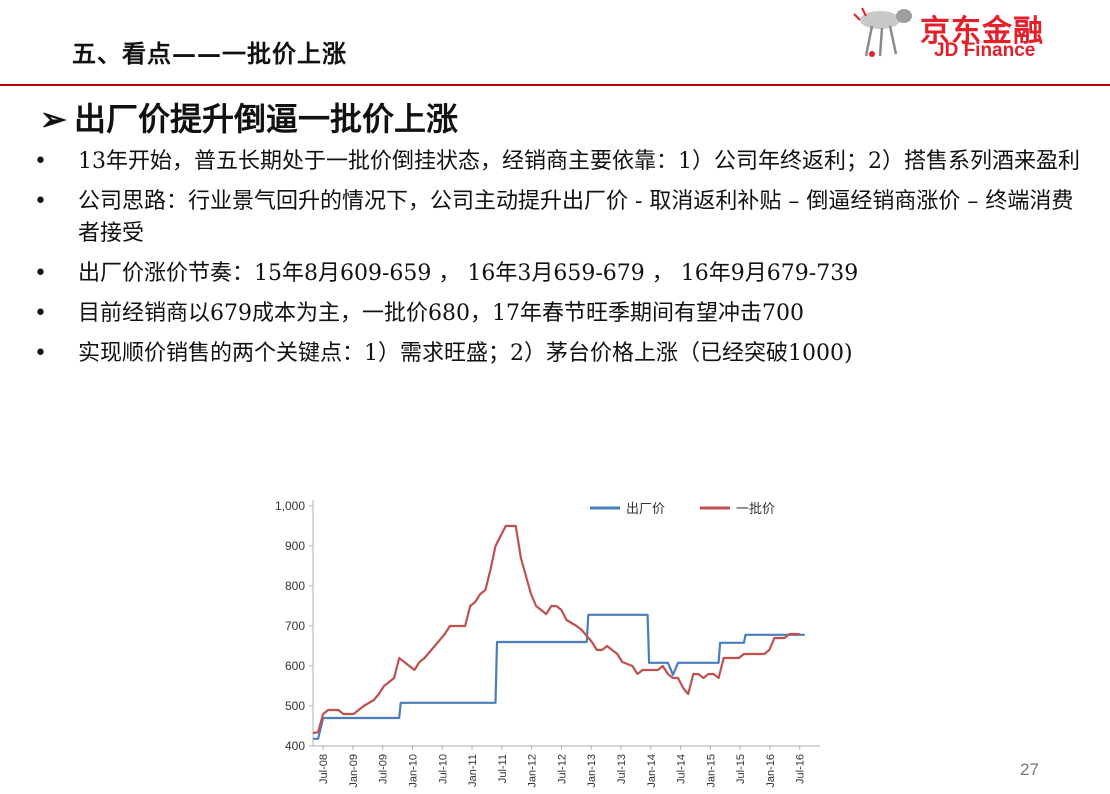  Describe the element at coordinates (711, 771) in the screenshot. I see `x-tick-label: Jan-15` at that location.